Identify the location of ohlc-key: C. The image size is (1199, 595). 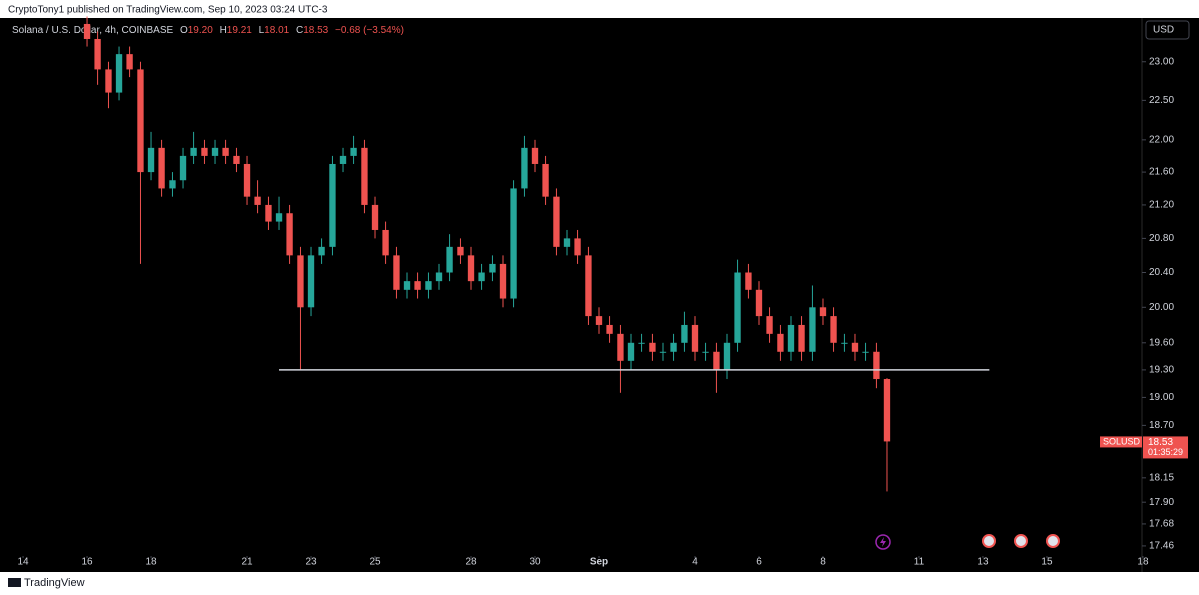
(299, 30).